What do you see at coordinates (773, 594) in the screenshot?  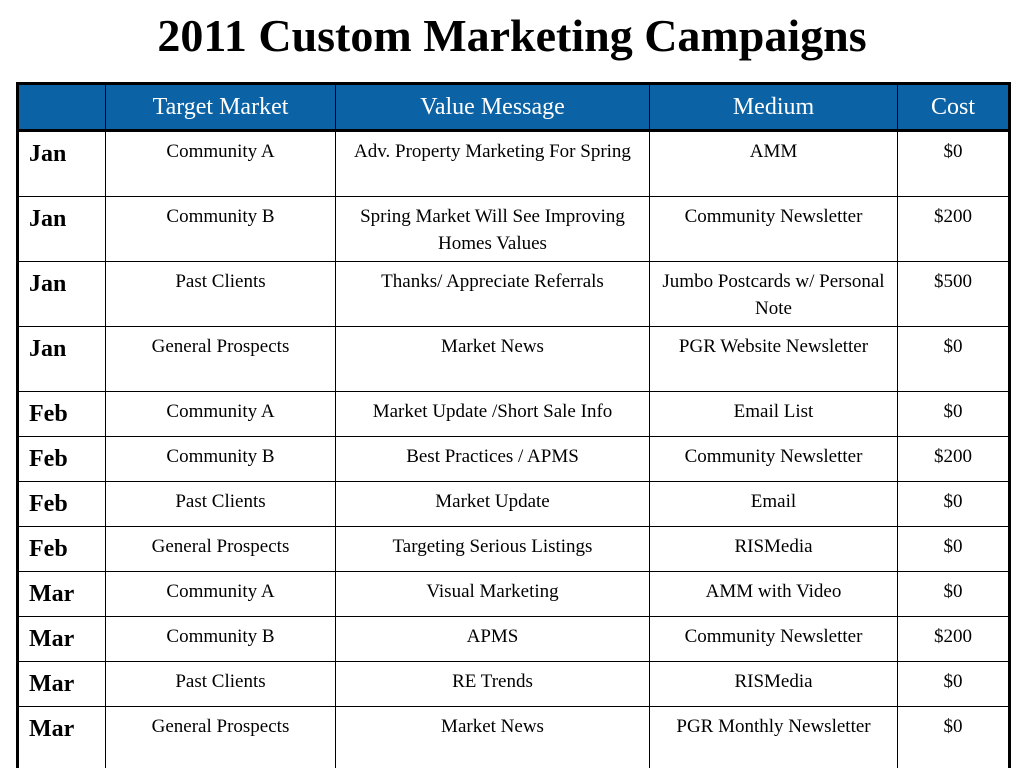 I see `medium-cell: AMM with Video` at bounding box center [773, 594].